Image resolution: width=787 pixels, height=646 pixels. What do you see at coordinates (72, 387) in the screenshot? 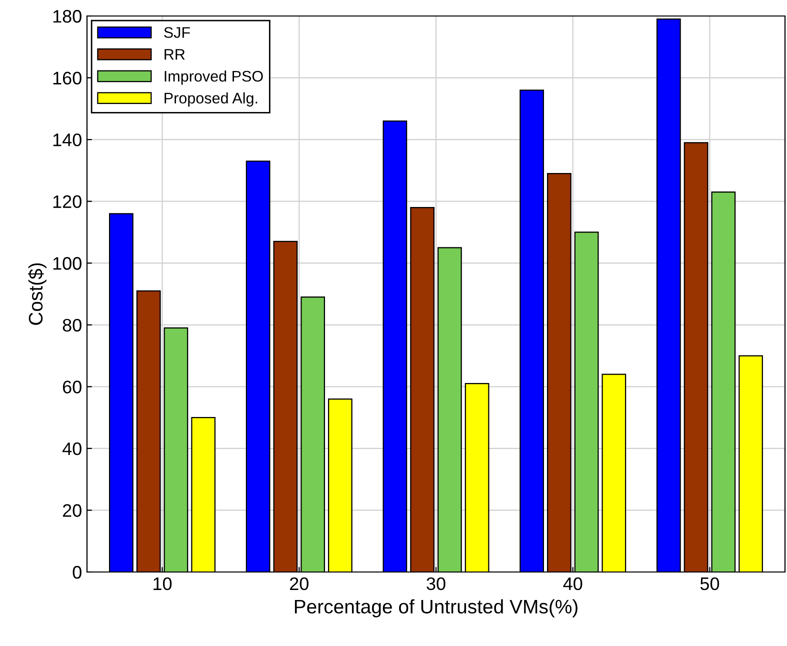
I see `y-tick-label: 60` at bounding box center [72, 387].